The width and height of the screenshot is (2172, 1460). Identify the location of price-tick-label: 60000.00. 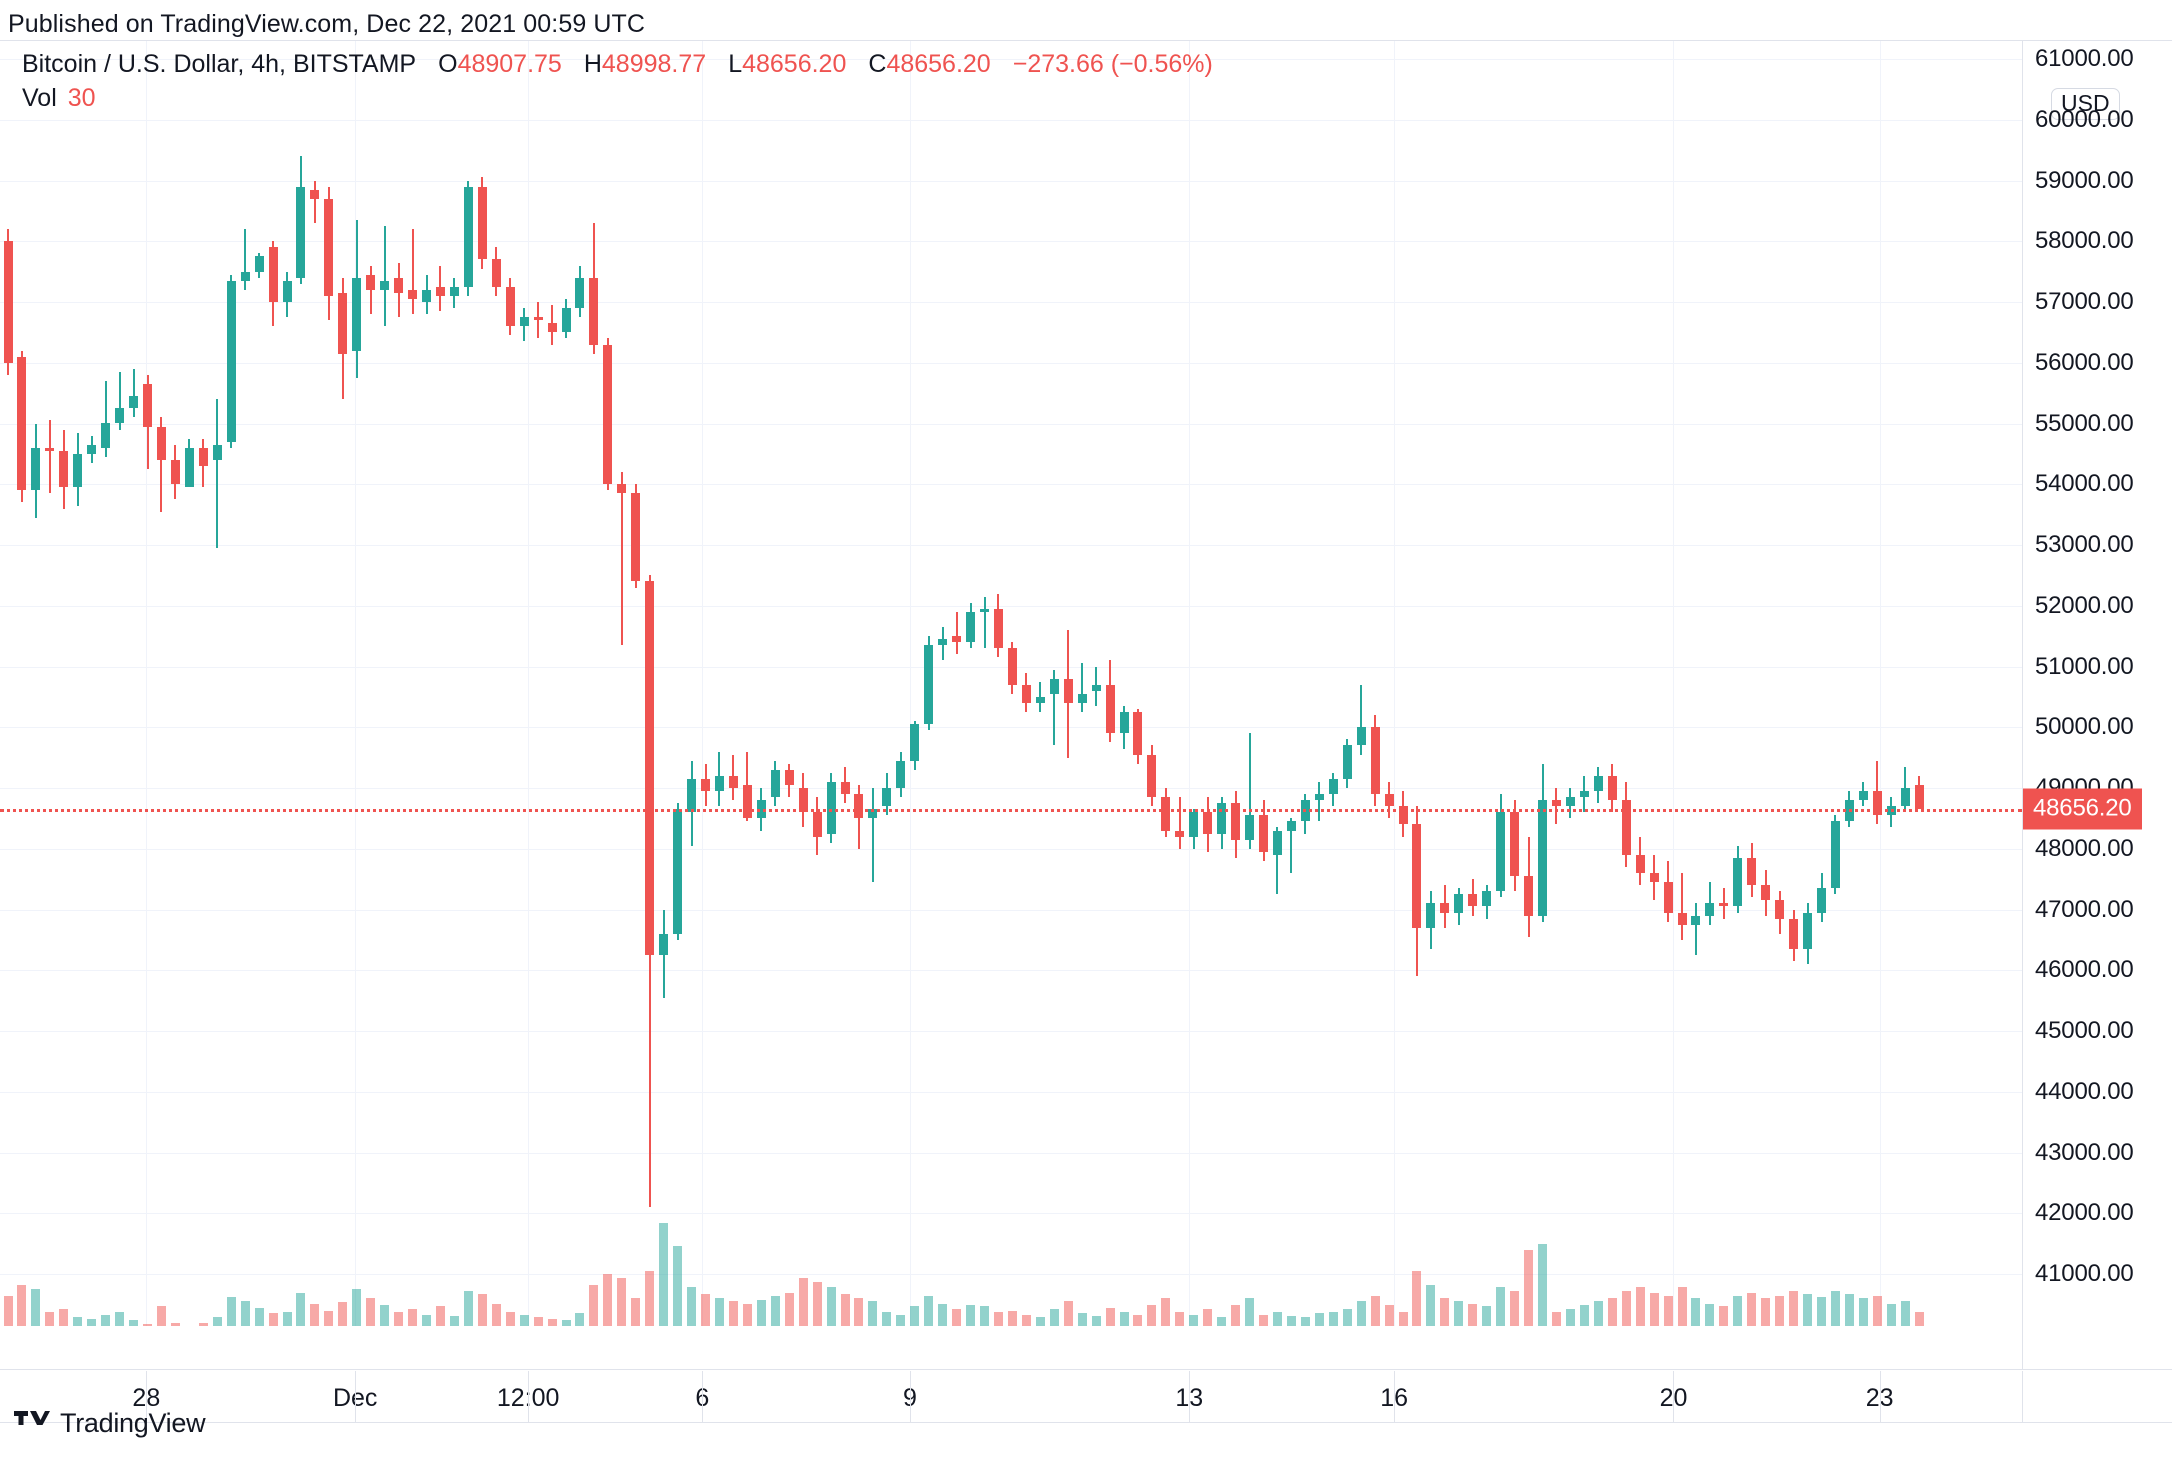
(2084, 119).